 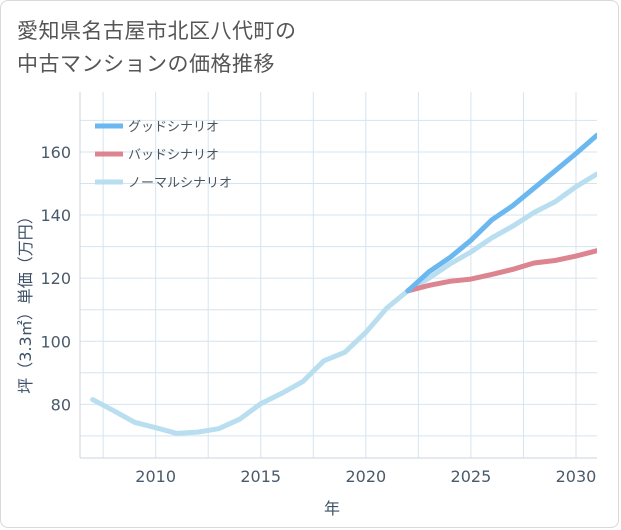 What do you see at coordinates (61, 404) in the screenshot?
I see `y-tick-label: 80` at bounding box center [61, 404].